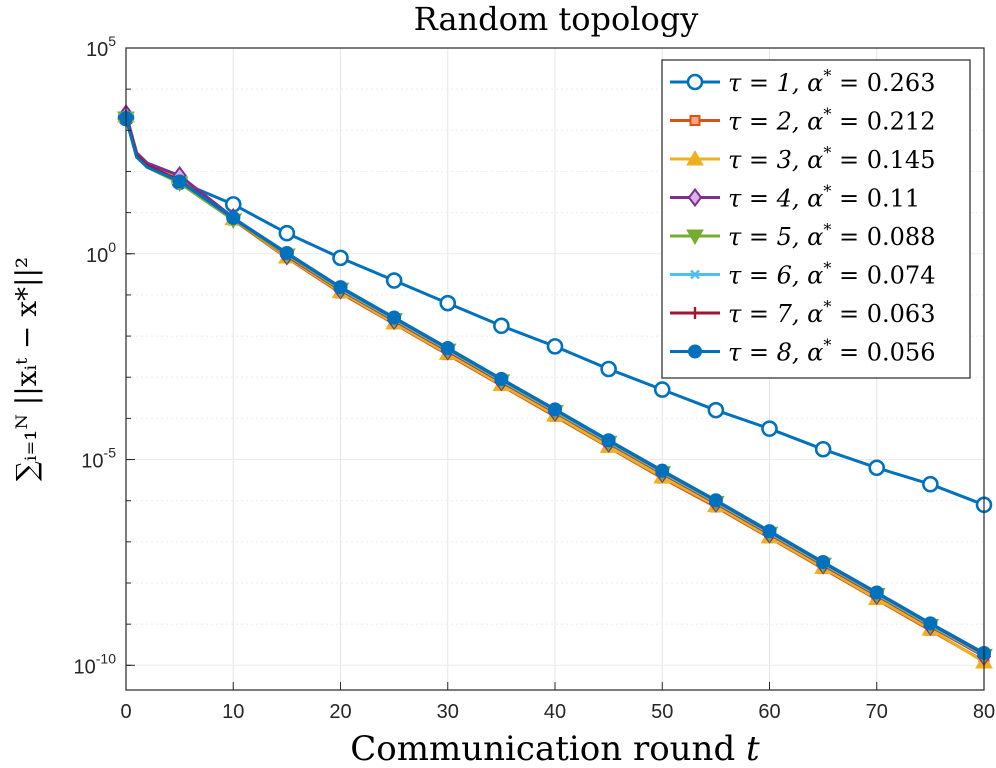 Image resolution: width=996 pixels, height=768 pixels. Describe the element at coordinates (984, 712) in the screenshot. I see `x-tick-label: 80` at that location.